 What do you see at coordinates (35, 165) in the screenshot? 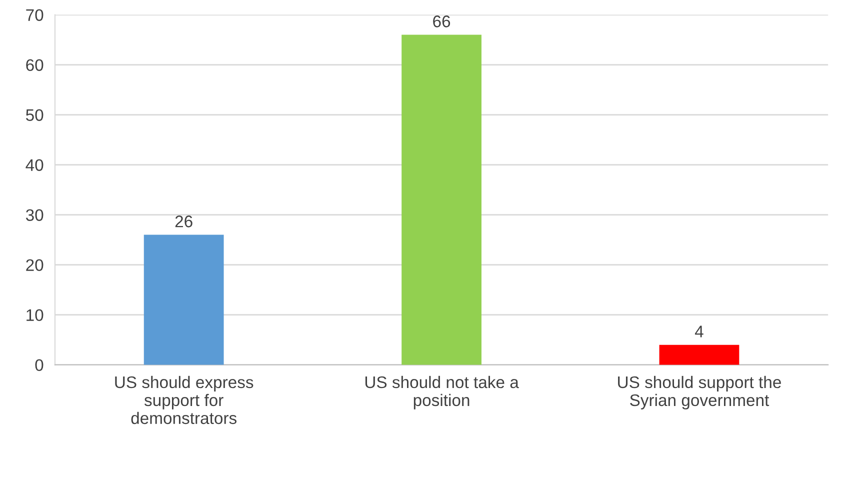
I see `y-tick-label: 40` at bounding box center [35, 165].